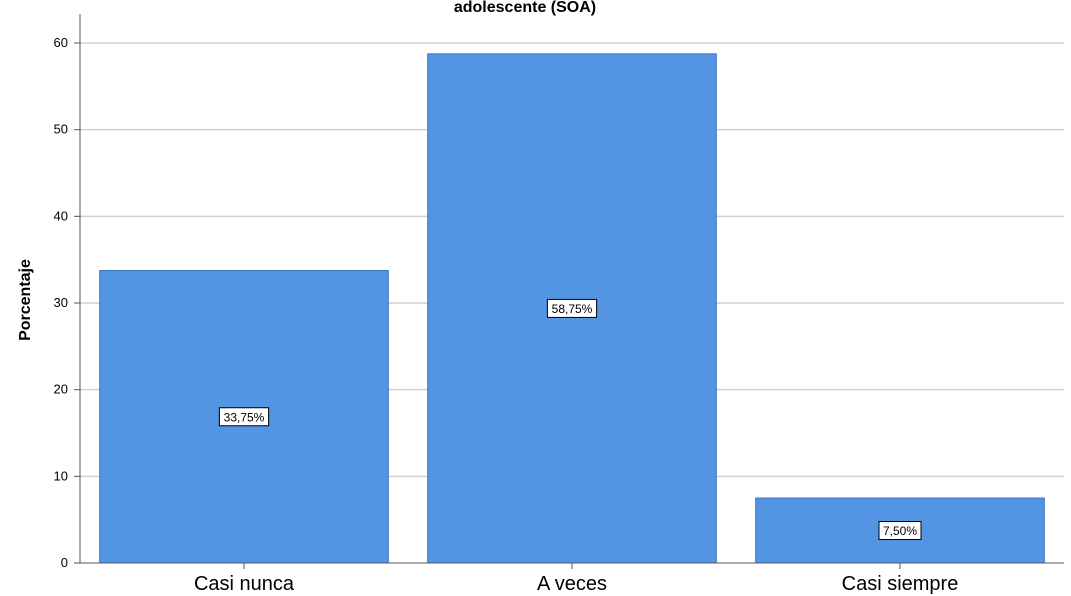 This screenshot has height=596, width=1071. Describe the element at coordinates (61, 42) in the screenshot. I see `y-tick-label: 60` at that location.